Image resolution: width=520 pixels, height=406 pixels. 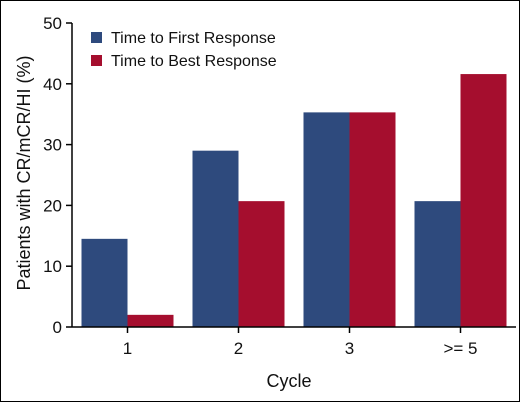 I want to click on x-tick-label: 2, so click(x=238, y=348).